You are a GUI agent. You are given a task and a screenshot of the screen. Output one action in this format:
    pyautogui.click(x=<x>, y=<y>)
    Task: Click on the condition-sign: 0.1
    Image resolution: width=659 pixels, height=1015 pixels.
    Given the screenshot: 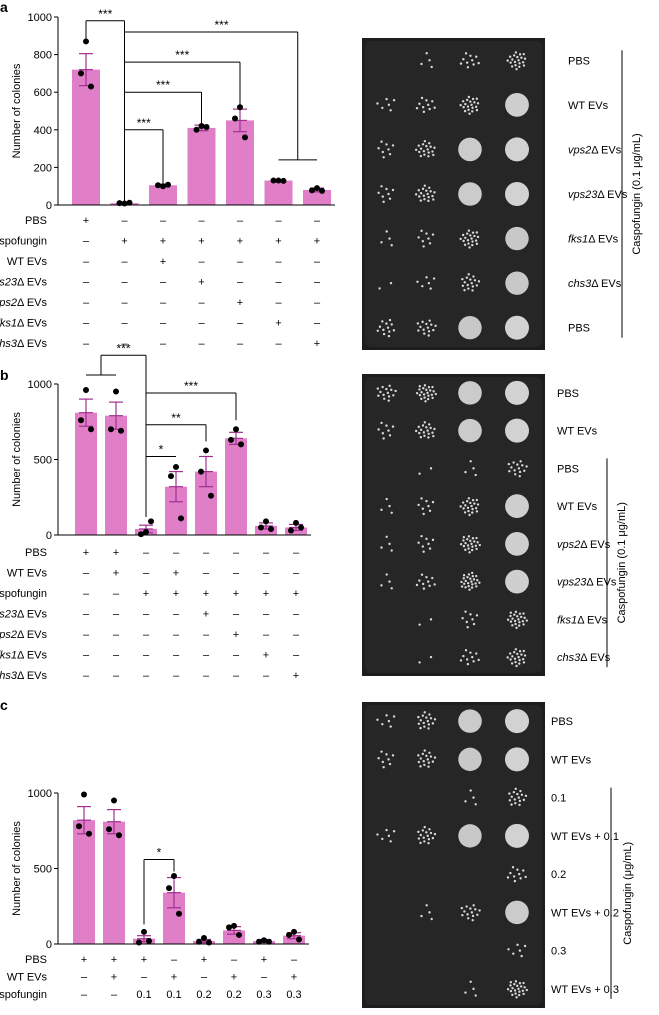 What is the action you would take?
    pyautogui.click(x=143, y=995)
    